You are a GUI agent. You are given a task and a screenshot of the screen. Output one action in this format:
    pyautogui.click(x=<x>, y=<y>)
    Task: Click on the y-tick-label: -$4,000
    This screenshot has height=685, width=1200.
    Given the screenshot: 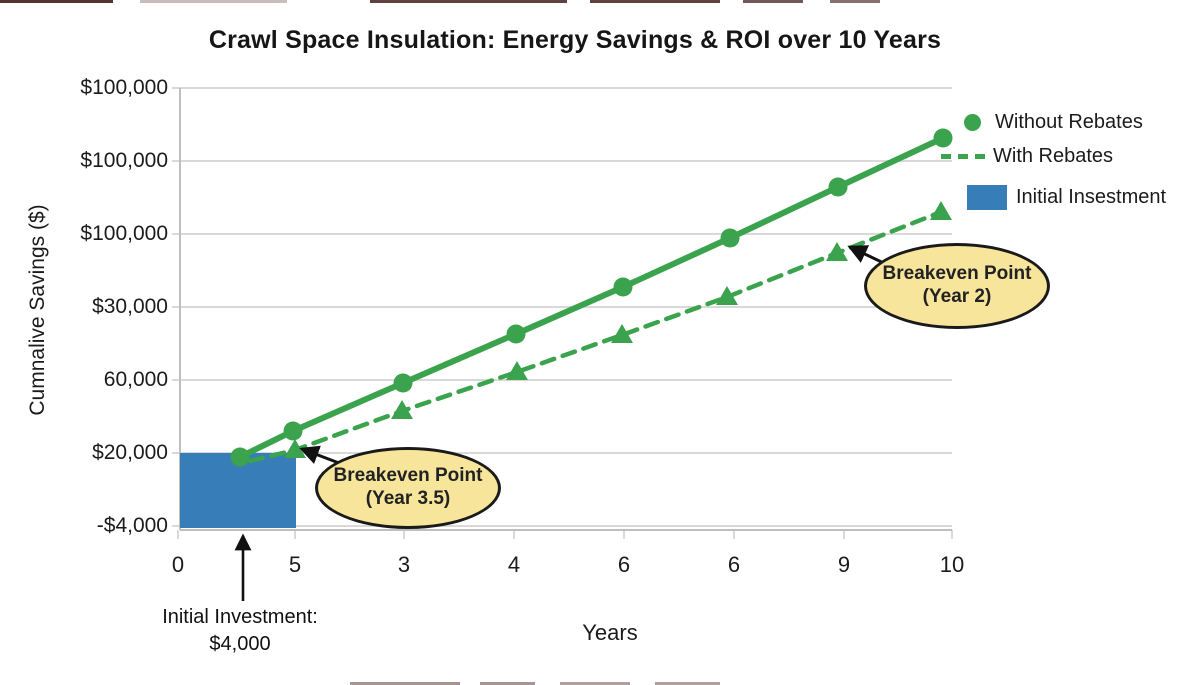 What is the action you would take?
    pyautogui.click(x=132, y=525)
    